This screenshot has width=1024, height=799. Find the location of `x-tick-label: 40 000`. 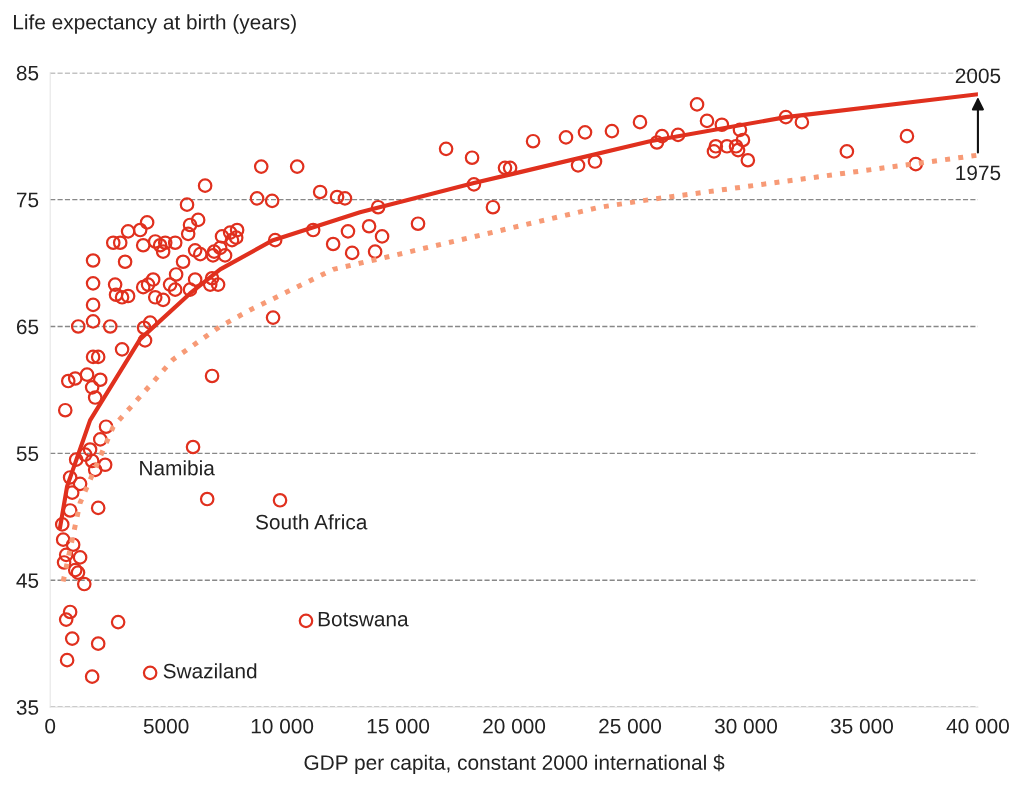

x-tick-label: 40 000 is located at coordinates (977, 726).